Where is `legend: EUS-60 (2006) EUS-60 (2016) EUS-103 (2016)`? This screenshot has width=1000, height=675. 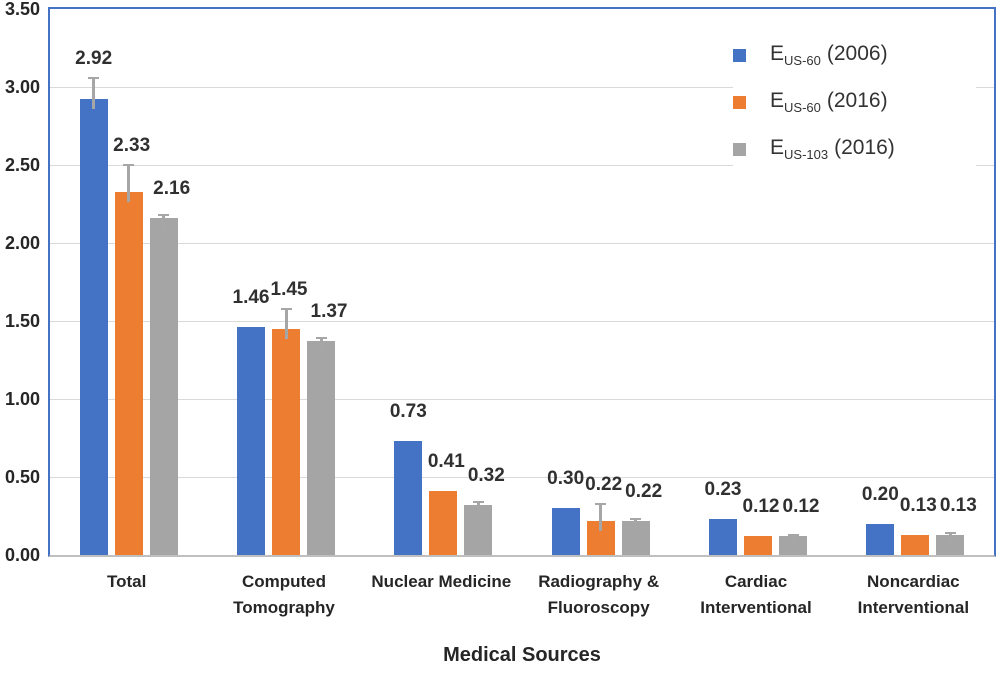 legend: EUS-60 (2006) EUS-60 (2016) EUS-103 (2016) is located at coordinates (854, 102).